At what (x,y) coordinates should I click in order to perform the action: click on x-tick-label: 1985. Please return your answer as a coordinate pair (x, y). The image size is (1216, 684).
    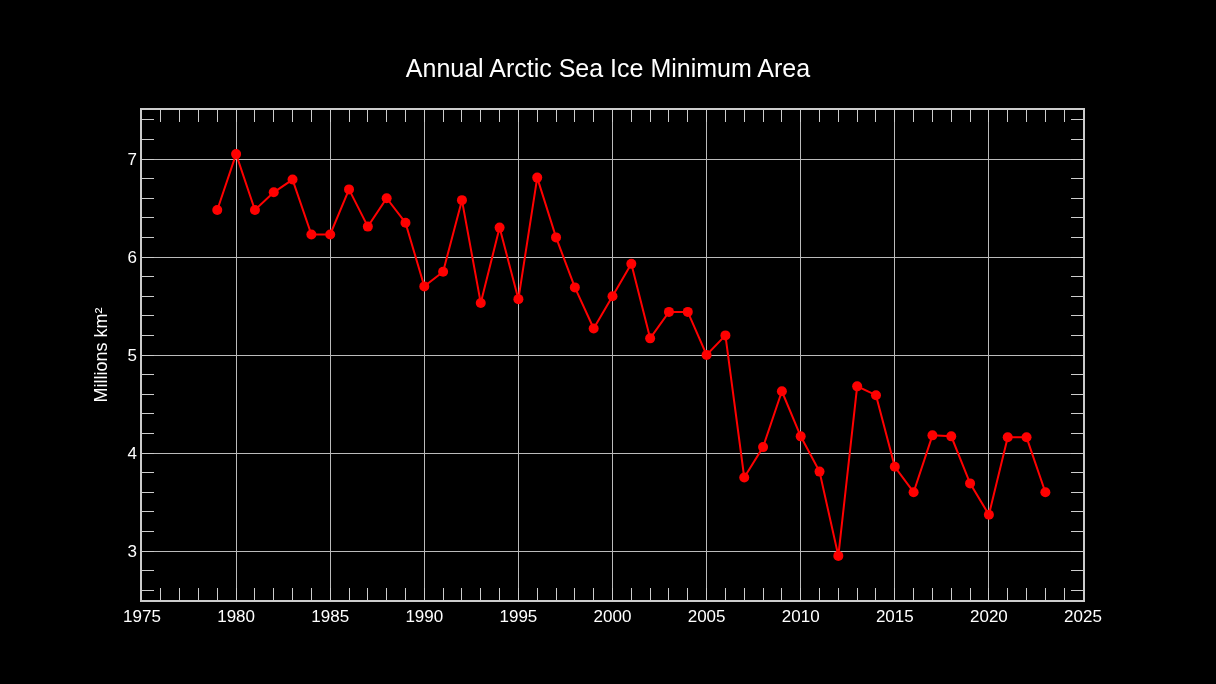
    Looking at the image, I should click on (330, 617).